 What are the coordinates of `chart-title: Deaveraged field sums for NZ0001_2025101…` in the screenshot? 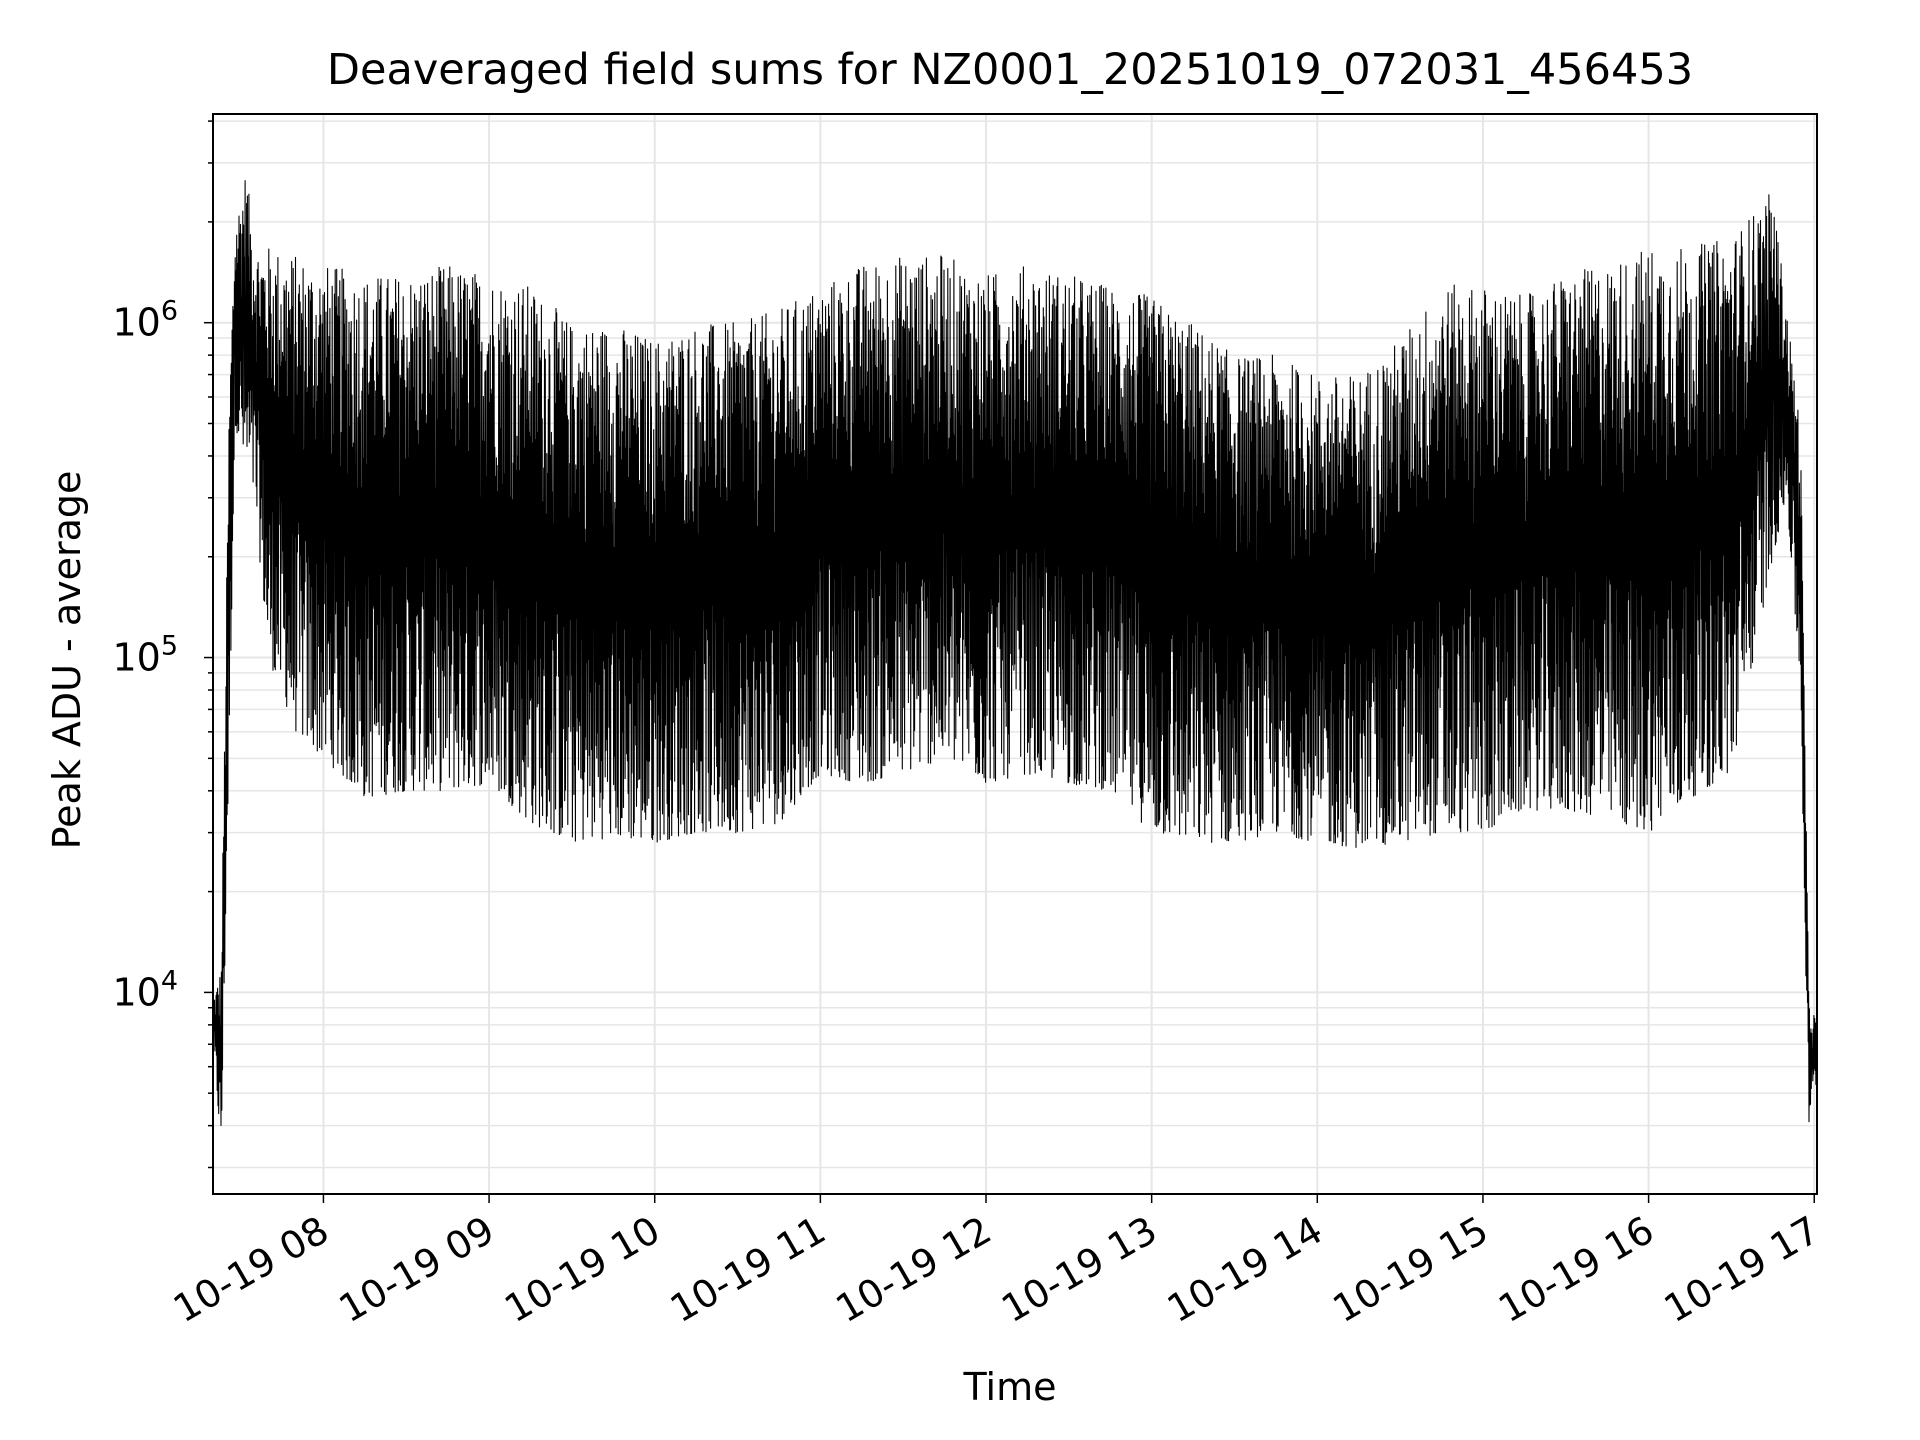 It's located at (1010, 70).